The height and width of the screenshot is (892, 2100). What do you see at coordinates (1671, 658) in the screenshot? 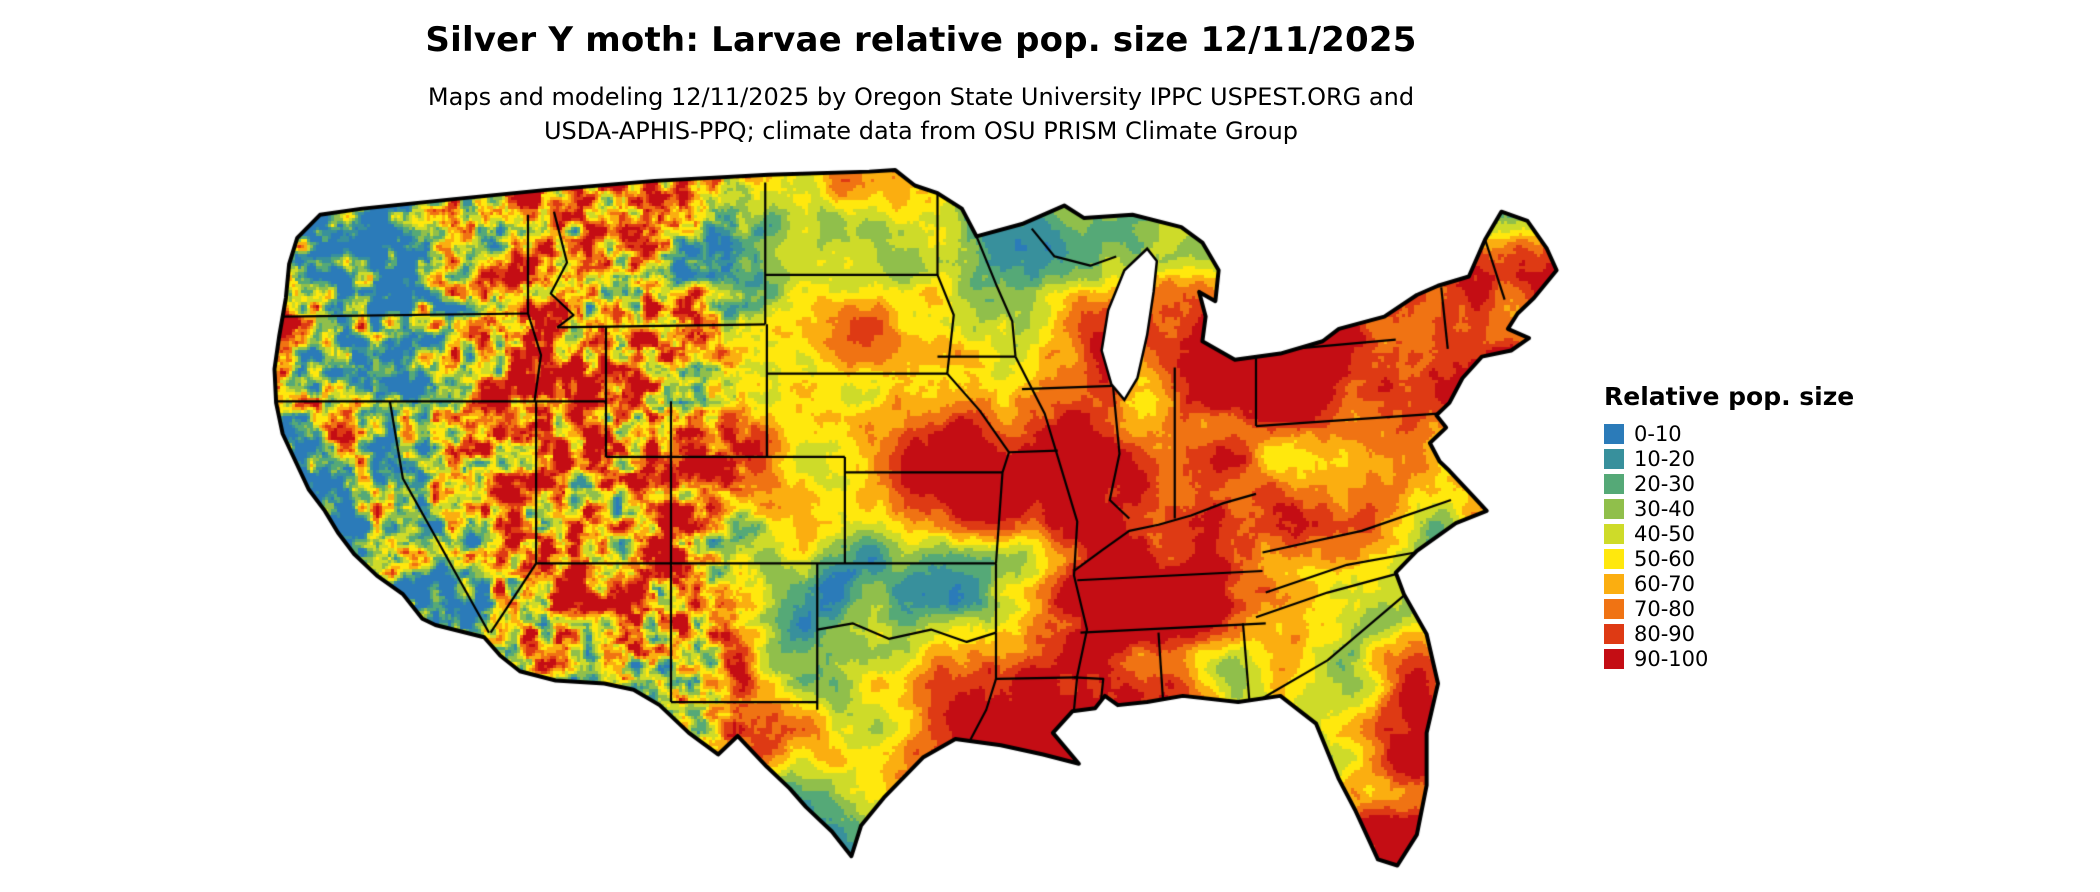
I see `legend-label: 90-100` at bounding box center [1671, 658].